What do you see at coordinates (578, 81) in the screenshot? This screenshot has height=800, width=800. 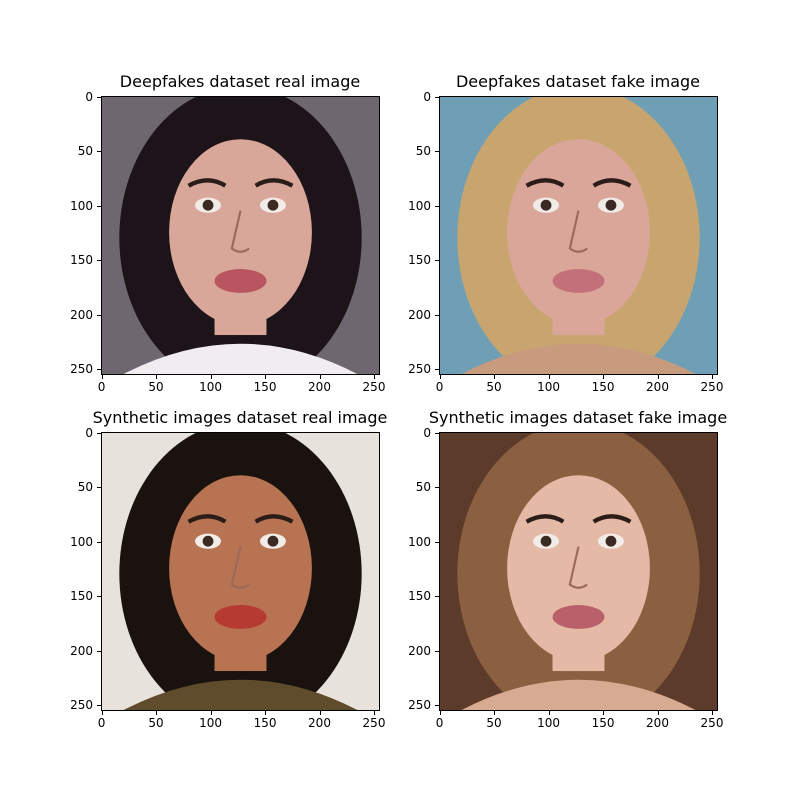 I see `panel-title: Deepfakes dataset fake image` at bounding box center [578, 81].